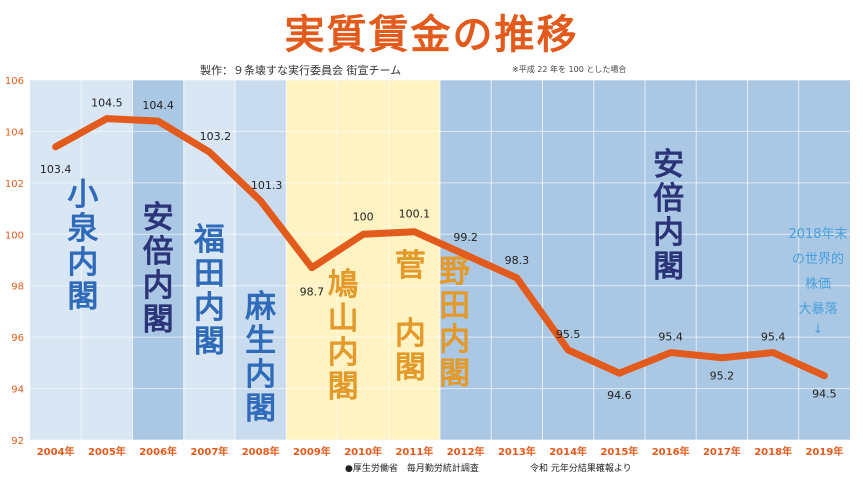 This screenshot has height=503, width=863. I want to click on data-label: 103.2, so click(216, 136).